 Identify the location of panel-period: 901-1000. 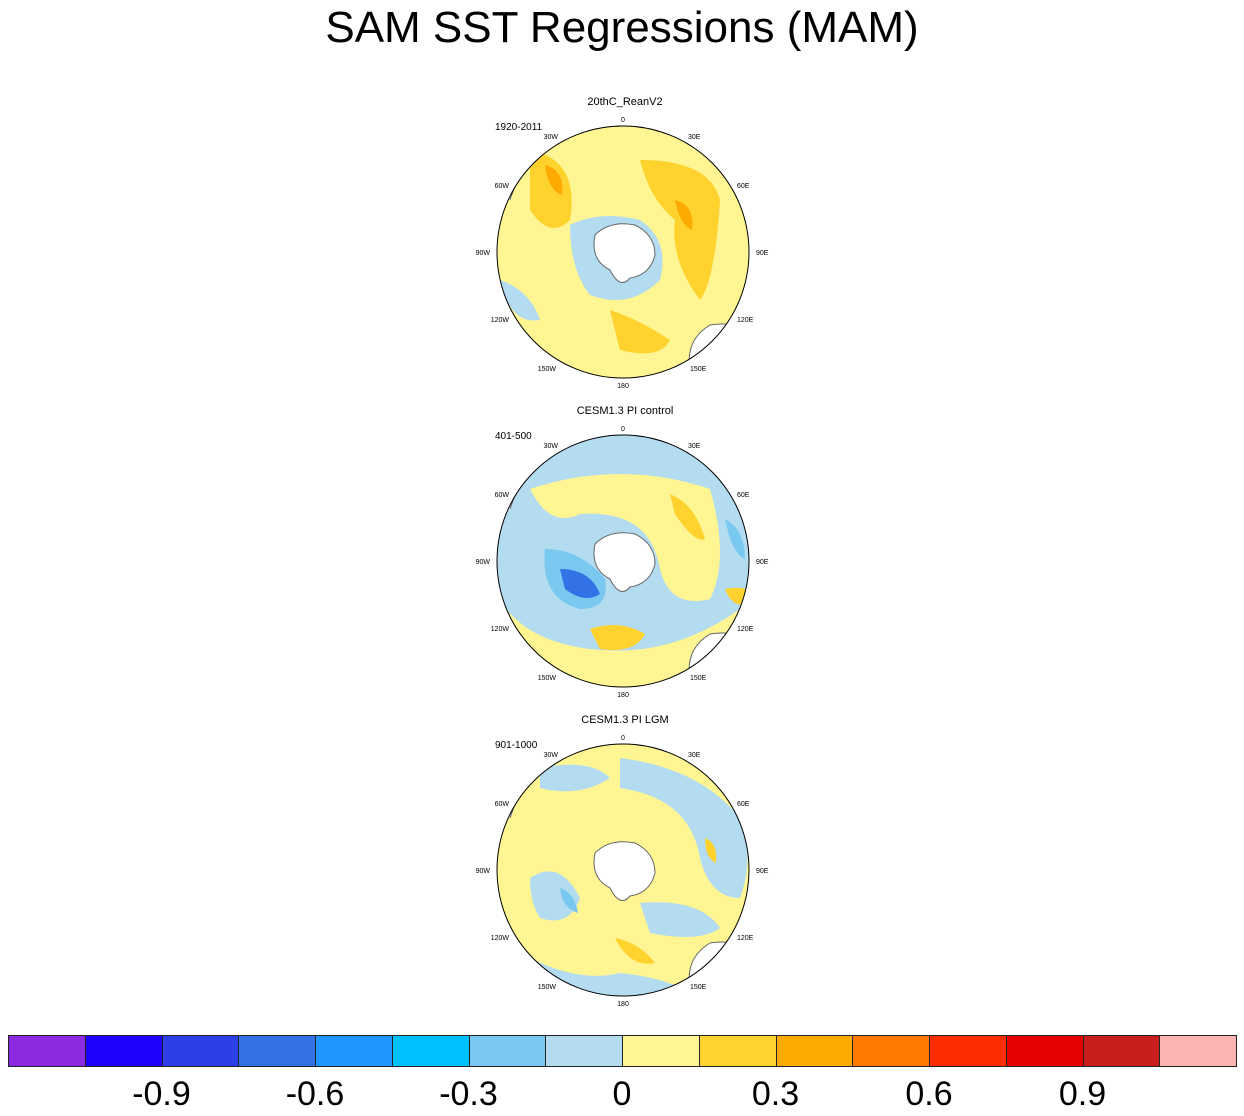
(516, 745).